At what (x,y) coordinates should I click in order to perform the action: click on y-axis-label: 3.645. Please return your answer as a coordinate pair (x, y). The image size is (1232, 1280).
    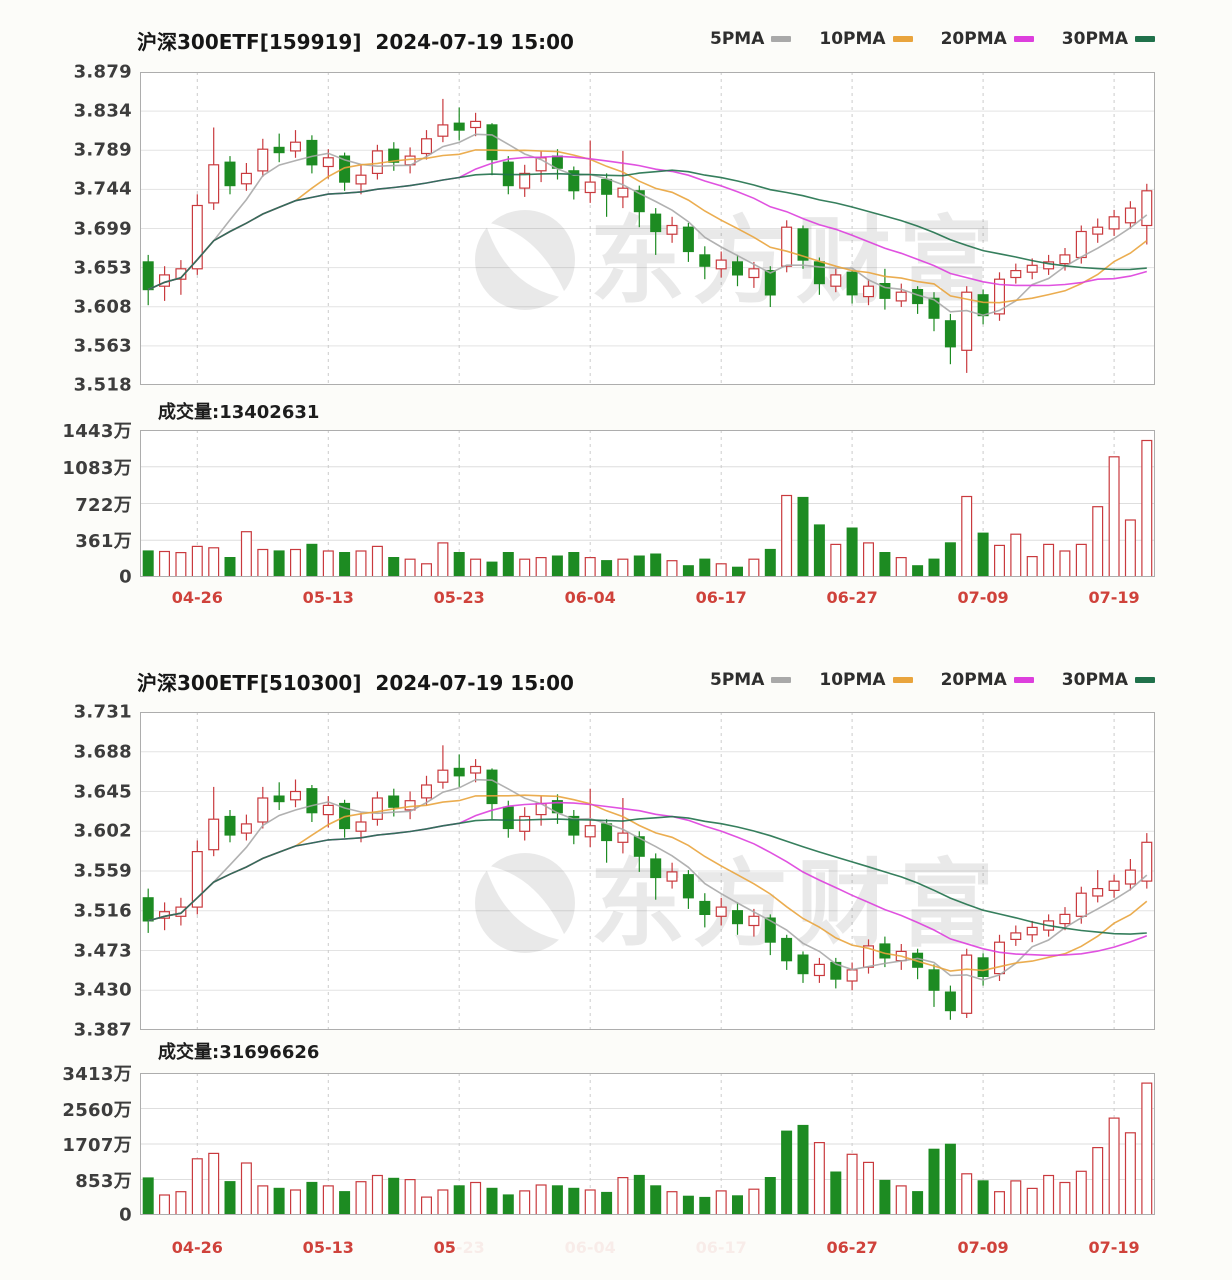
    Looking at the image, I should click on (102, 791).